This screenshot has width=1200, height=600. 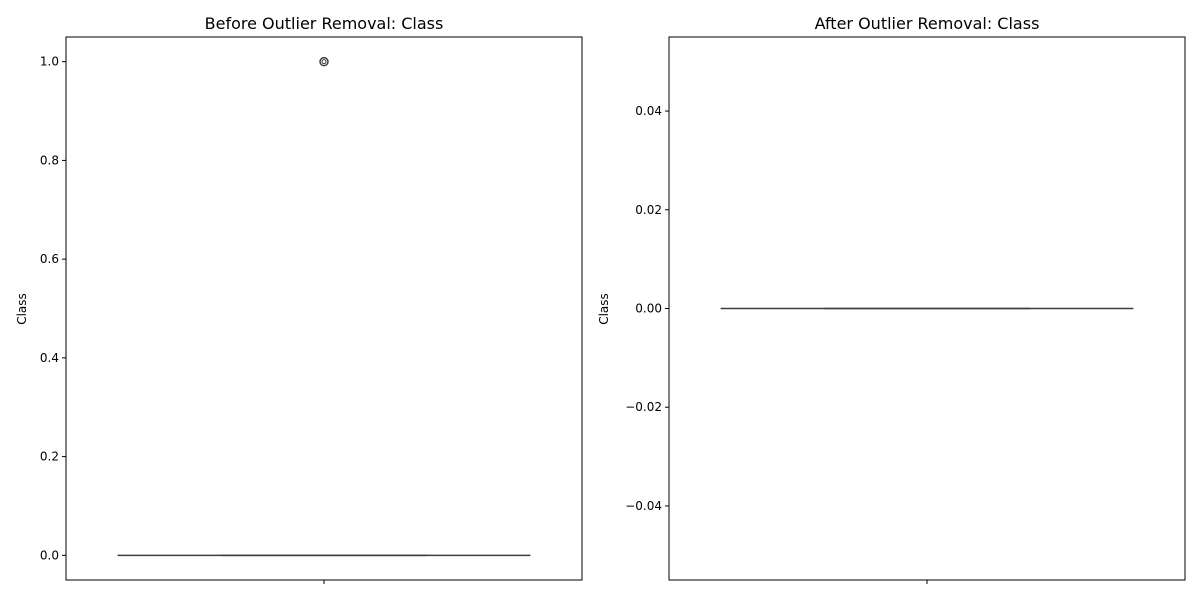 What do you see at coordinates (49, 555) in the screenshot?
I see `left-y-tick-label: 0.0` at bounding box center [49, 555].